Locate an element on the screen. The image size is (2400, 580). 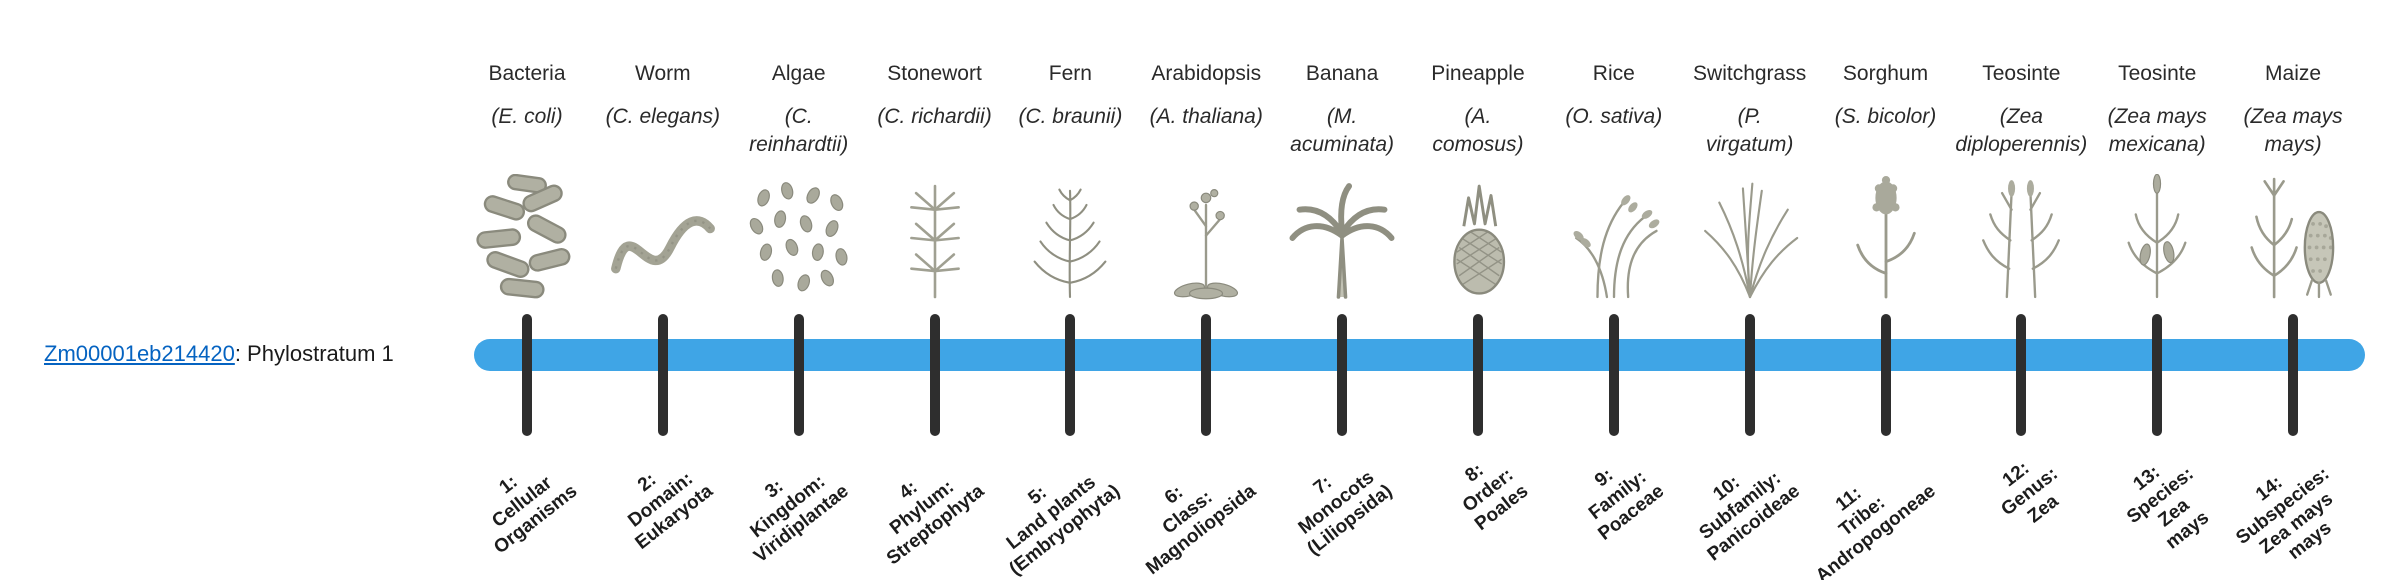
organism-sci-name: (S. bicolor) is located at coordinates (1886, 117).